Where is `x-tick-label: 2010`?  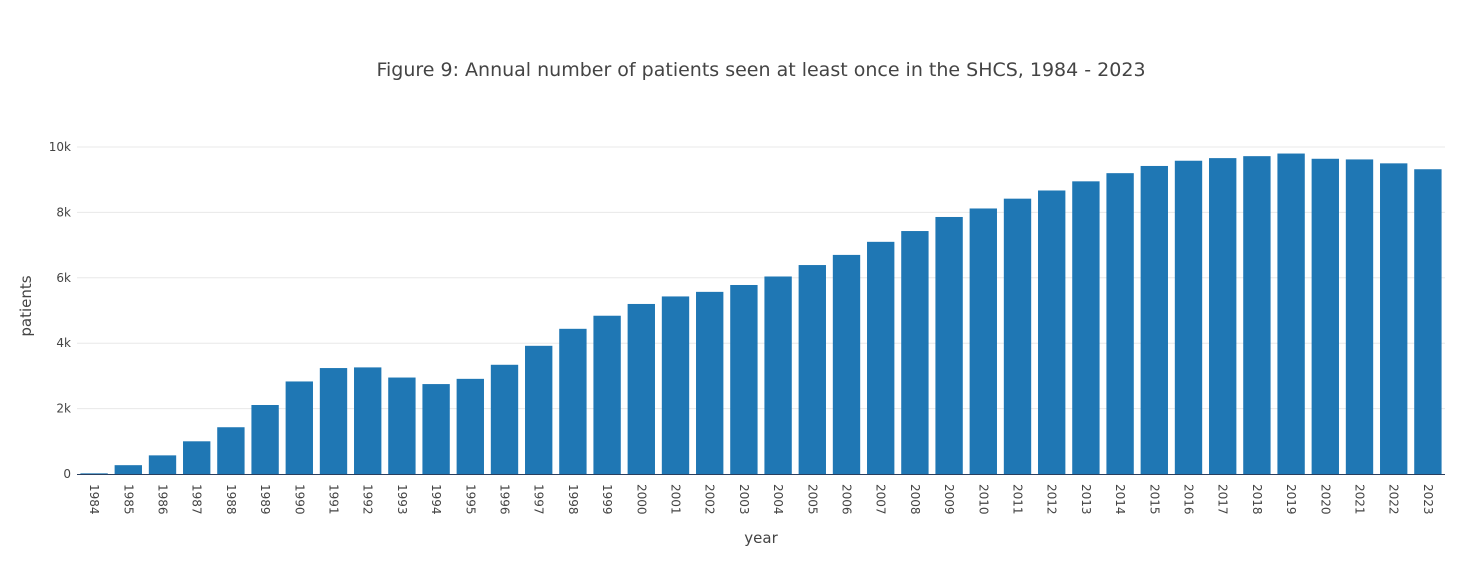
x-tick-label: 2010 is located at coordinates (983, 499).